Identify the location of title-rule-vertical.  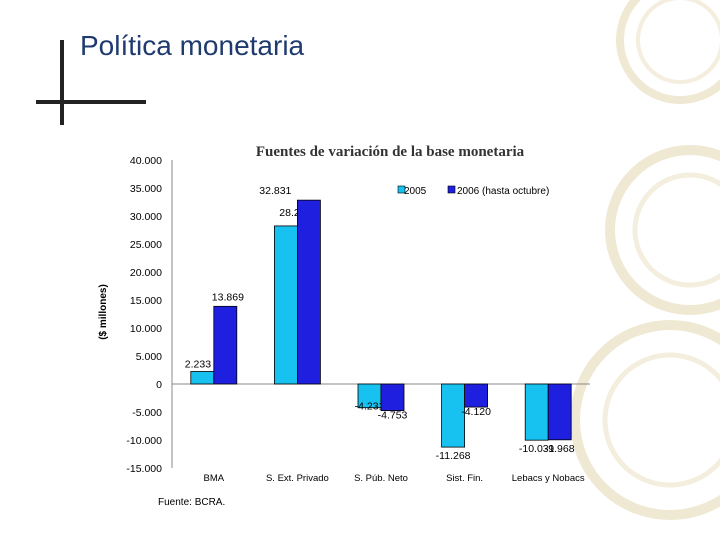
(62, 82).